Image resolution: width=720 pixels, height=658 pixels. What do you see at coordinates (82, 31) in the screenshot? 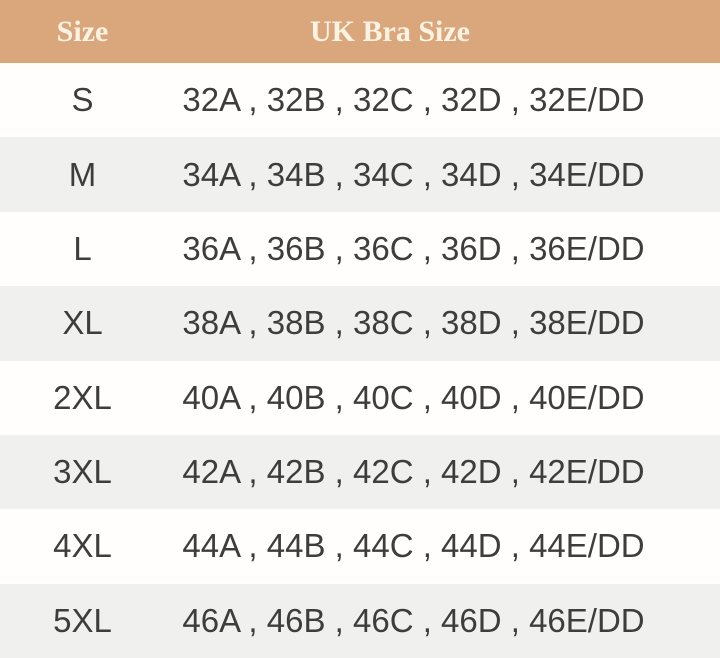
I see `column-header-size: Size` at bounding box center [82, 31].